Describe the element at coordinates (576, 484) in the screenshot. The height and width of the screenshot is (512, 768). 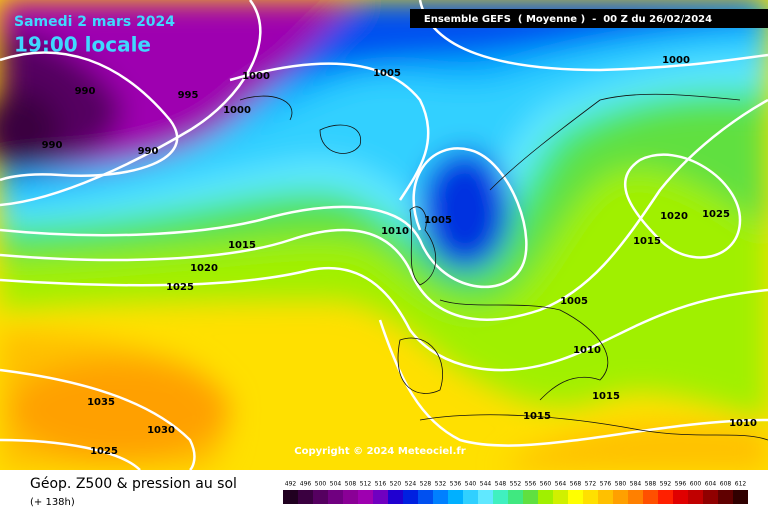
I see `legend-label: 568` at that location.